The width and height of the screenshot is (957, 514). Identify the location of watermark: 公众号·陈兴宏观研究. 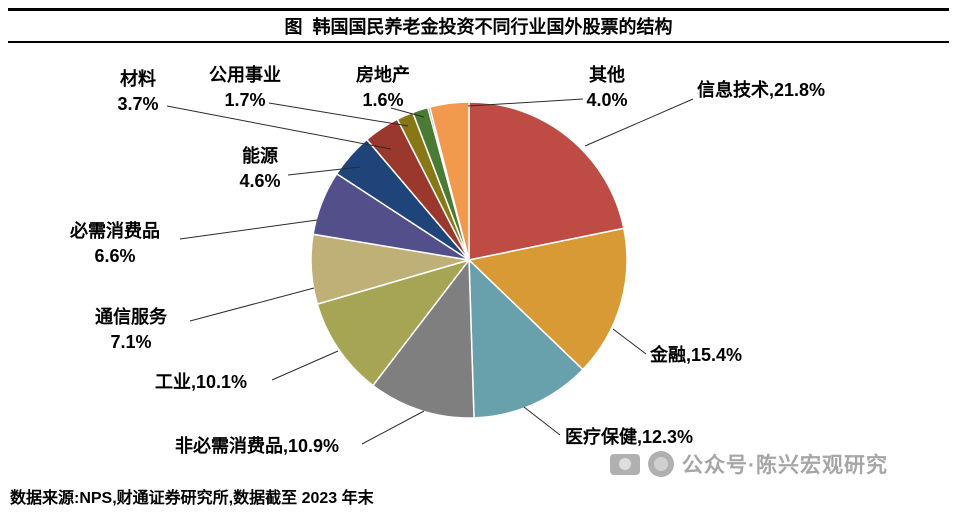
(749, 464).